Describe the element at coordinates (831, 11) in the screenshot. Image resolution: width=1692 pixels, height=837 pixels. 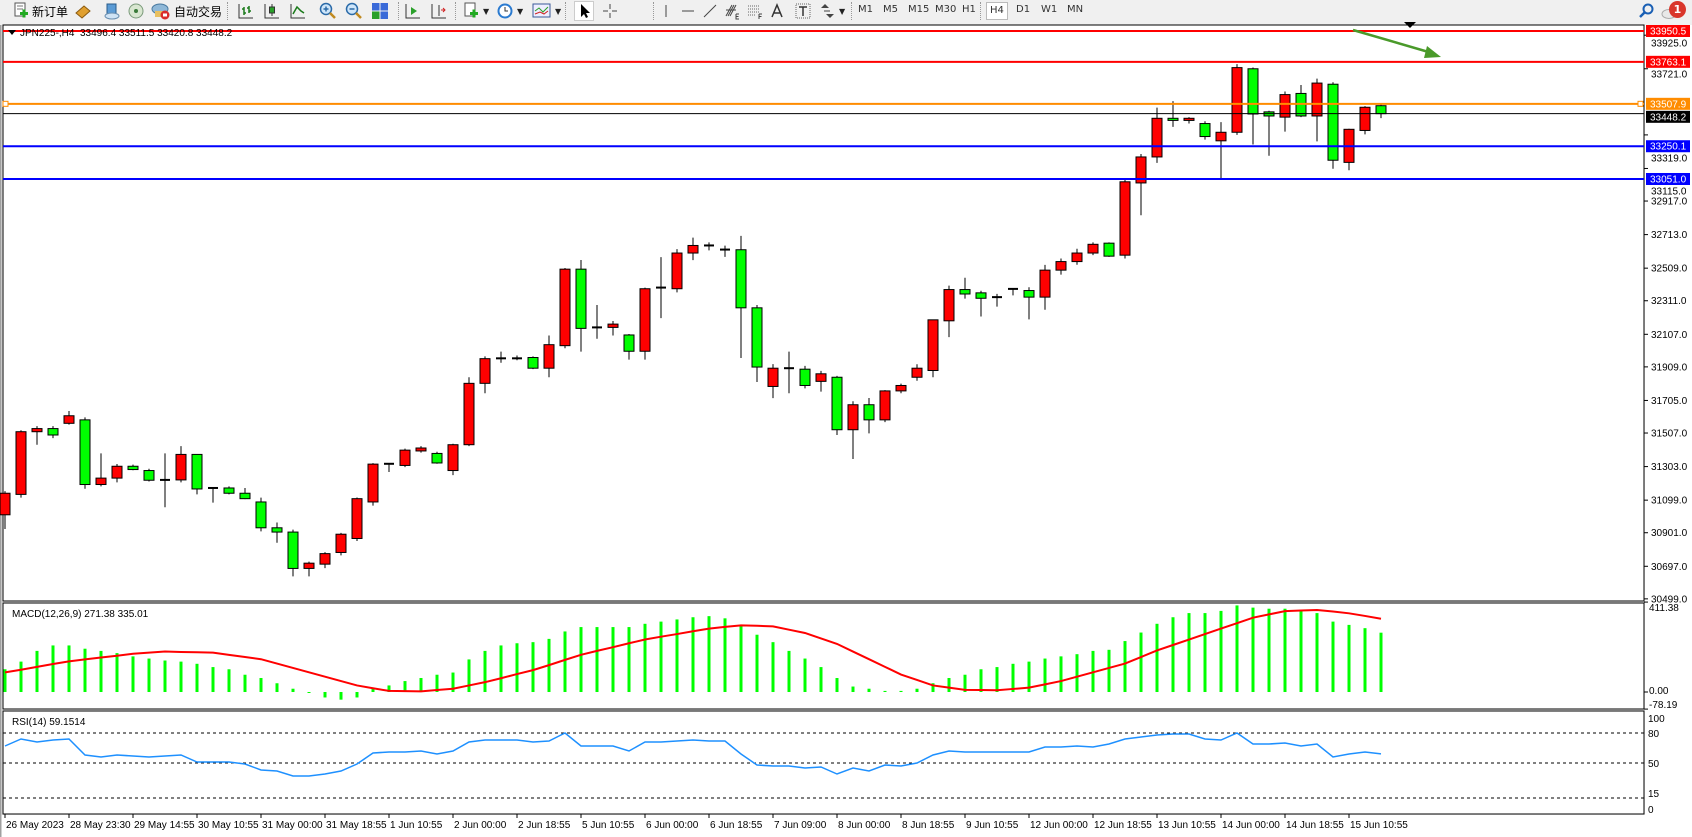
I see `arrows-dropdown: ▼` at that location.